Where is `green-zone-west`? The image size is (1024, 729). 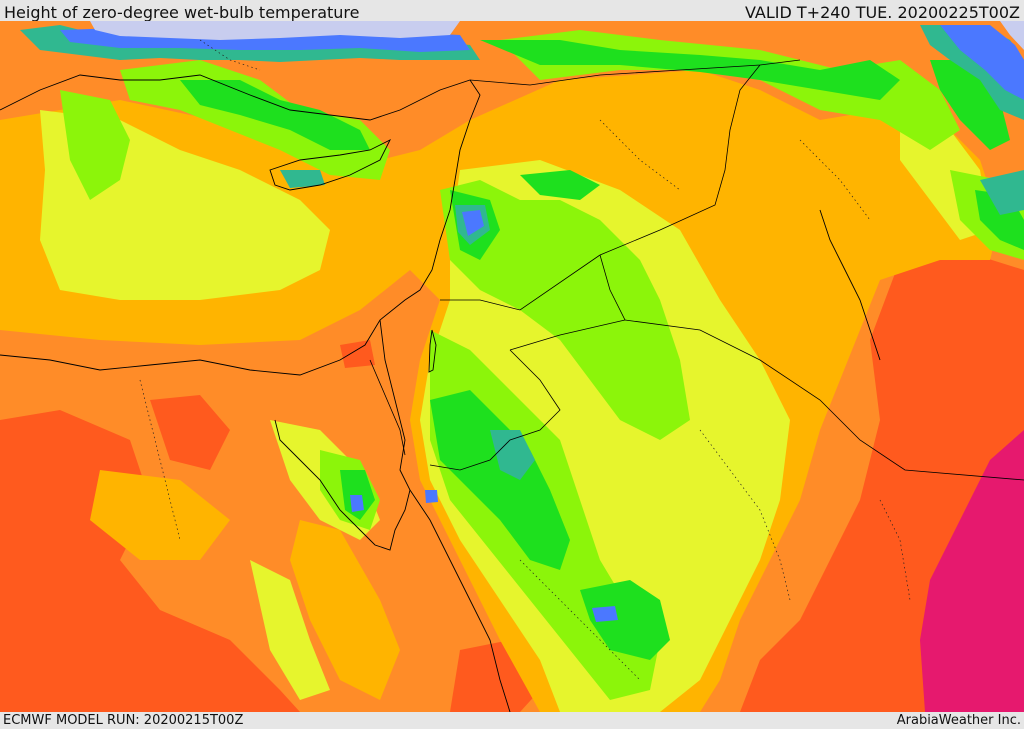 green-zone-west is located at coordinates (95, 145).